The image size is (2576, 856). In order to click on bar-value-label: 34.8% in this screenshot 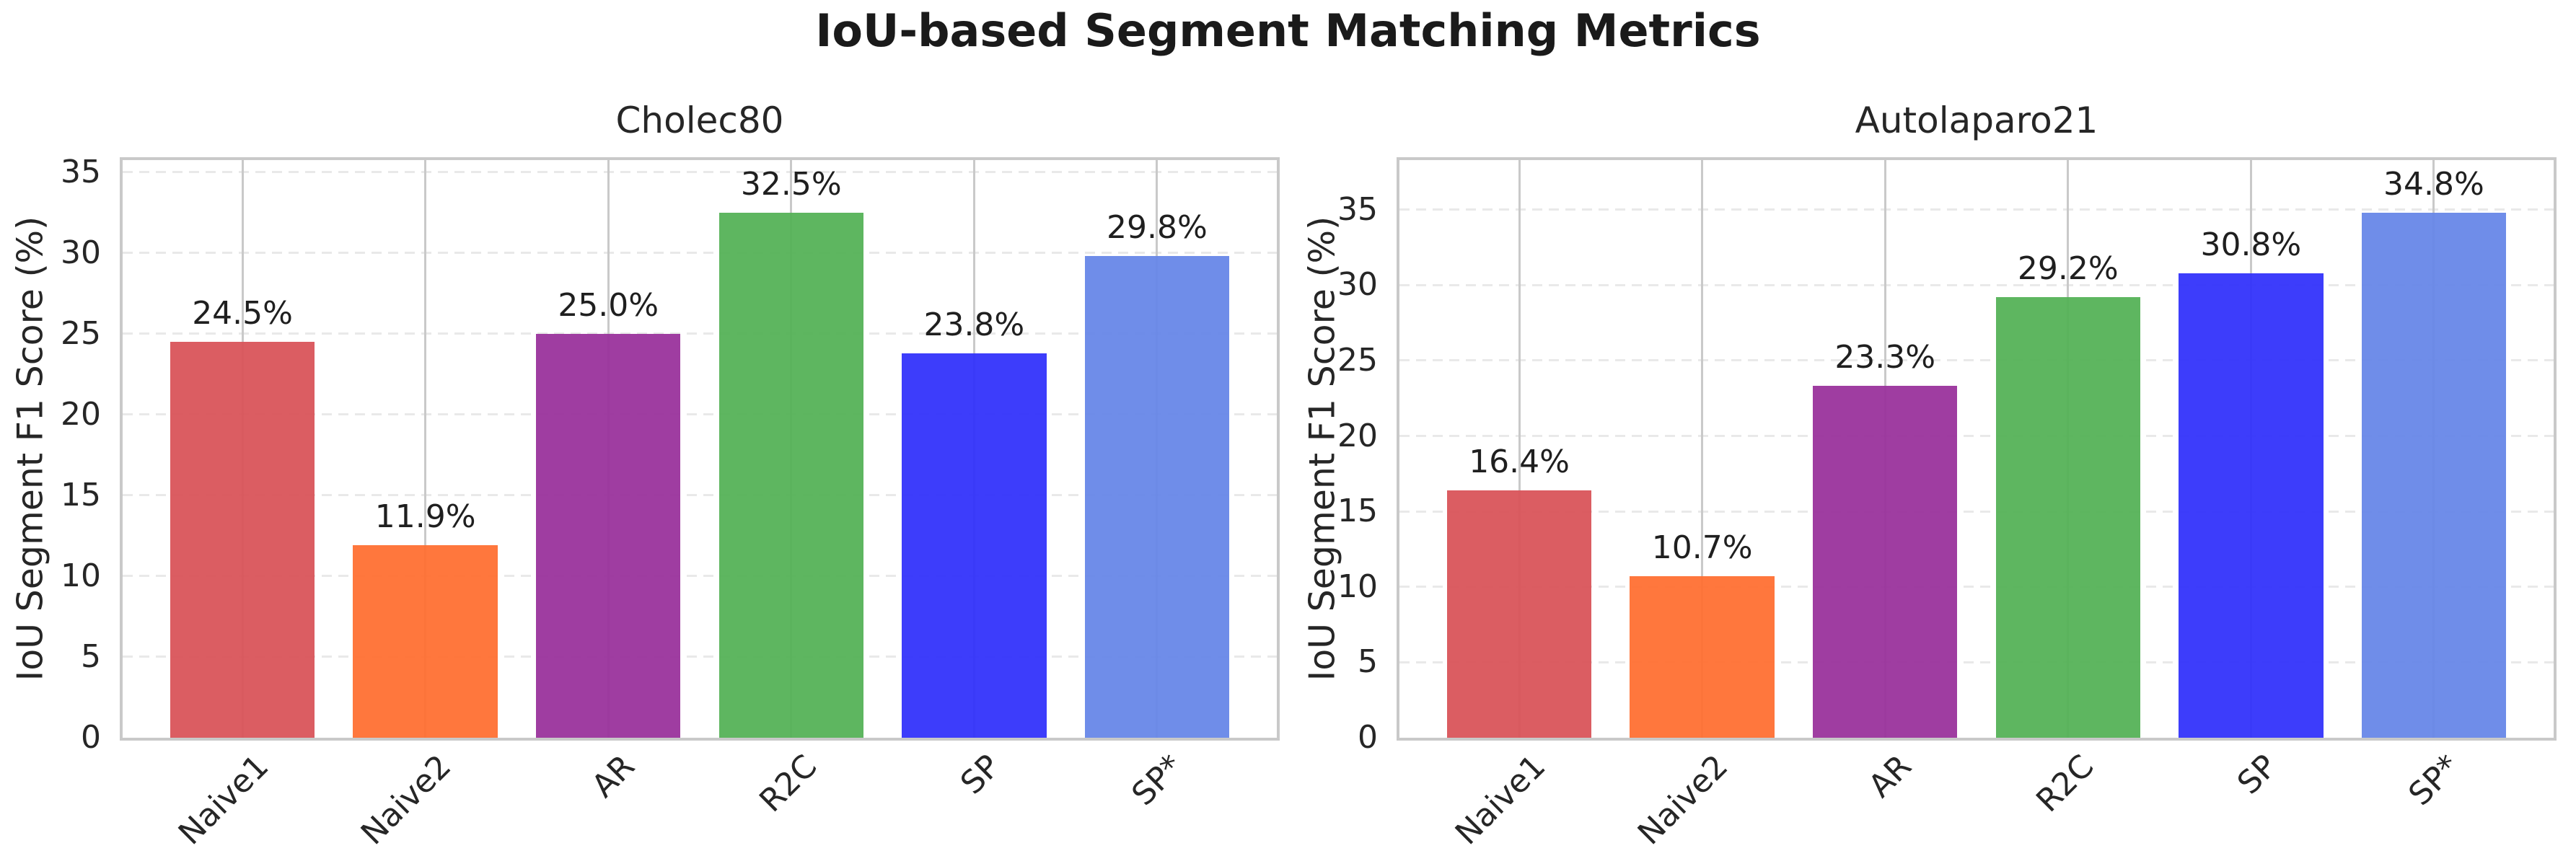, I will do `click(2433, 184)`.